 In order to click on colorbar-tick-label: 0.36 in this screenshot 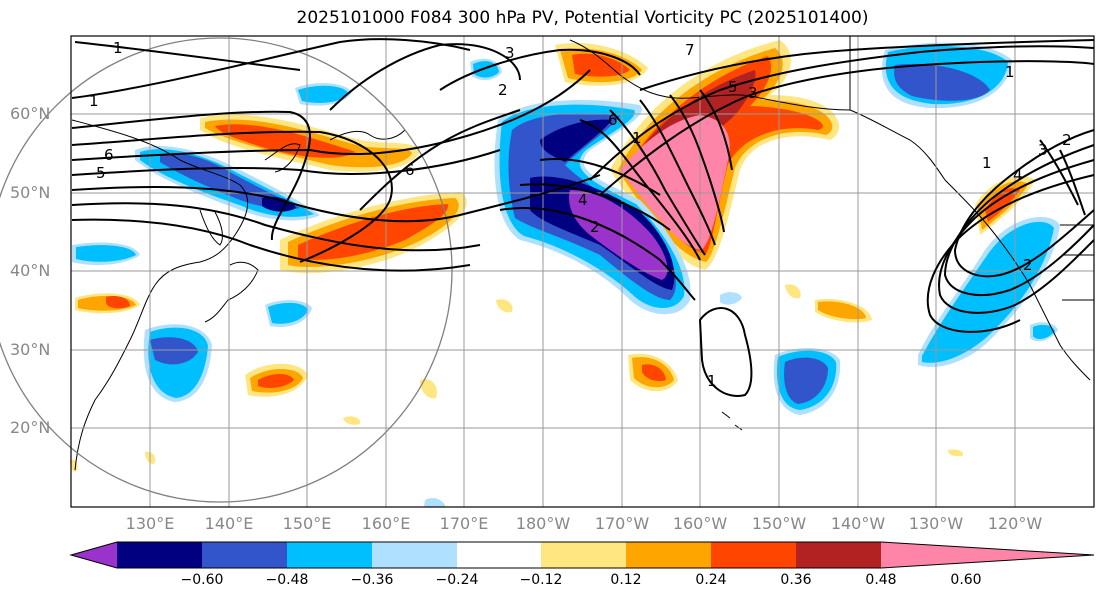, I will do `click(796, 580)`.